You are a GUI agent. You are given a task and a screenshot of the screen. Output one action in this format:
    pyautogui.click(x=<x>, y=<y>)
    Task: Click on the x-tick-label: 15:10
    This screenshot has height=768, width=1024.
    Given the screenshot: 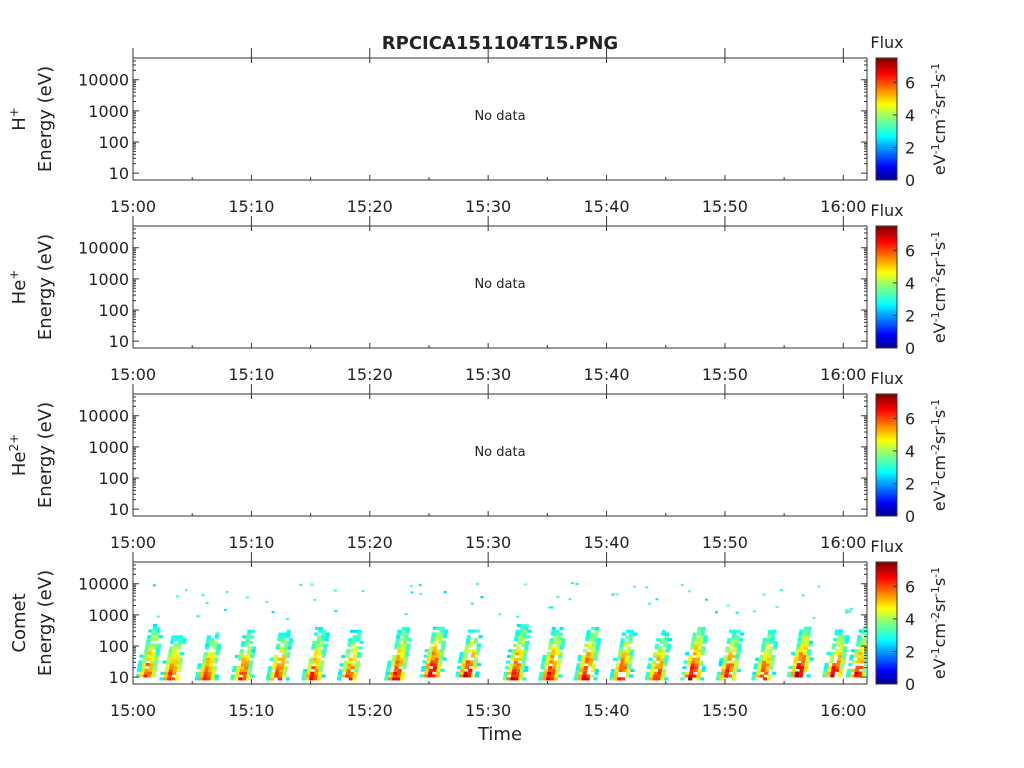 What is the action you would take?
    pyautogui.click(x=251, y=710)
    